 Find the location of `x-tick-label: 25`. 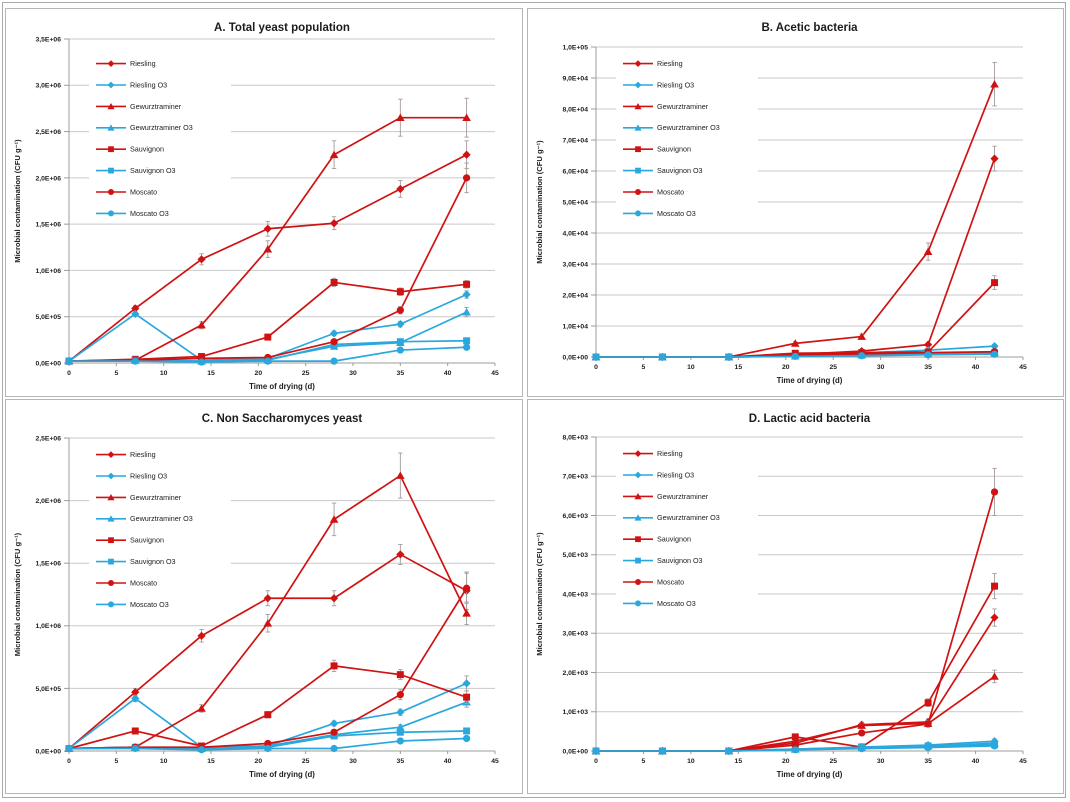

x-tick-label: 25 is located at coordinates (306, 373).